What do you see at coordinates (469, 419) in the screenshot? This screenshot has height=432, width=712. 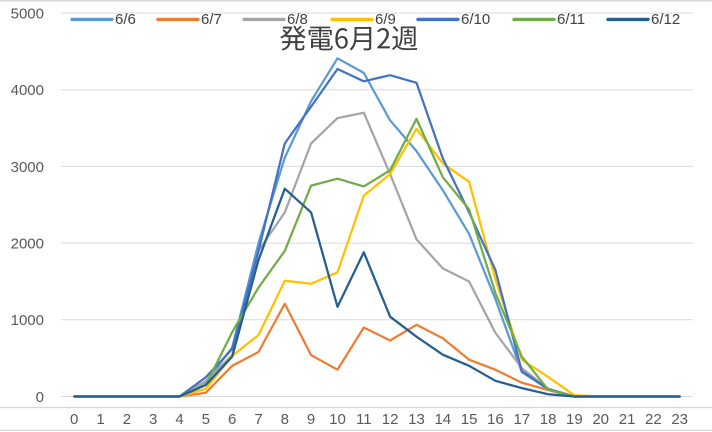 I see `svg-text: 15` at bounding box center [469, 419].